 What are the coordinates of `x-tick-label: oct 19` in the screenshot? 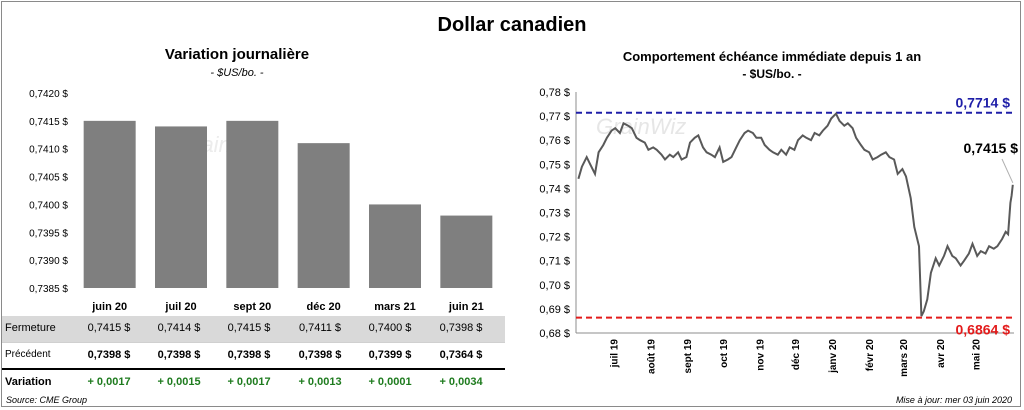 It's located at (724, 353).